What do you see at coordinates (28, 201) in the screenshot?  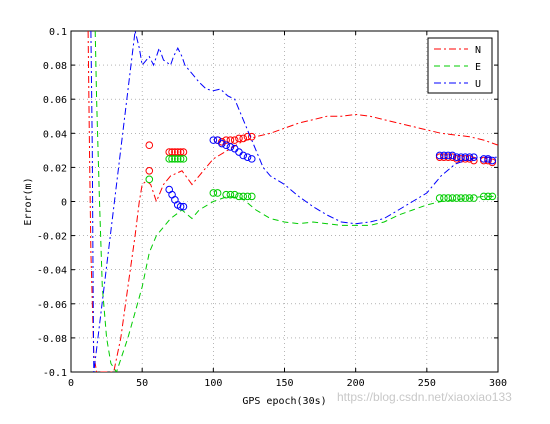 I see `y-axis-label: Error(m)` at bounding box center [28, 201].